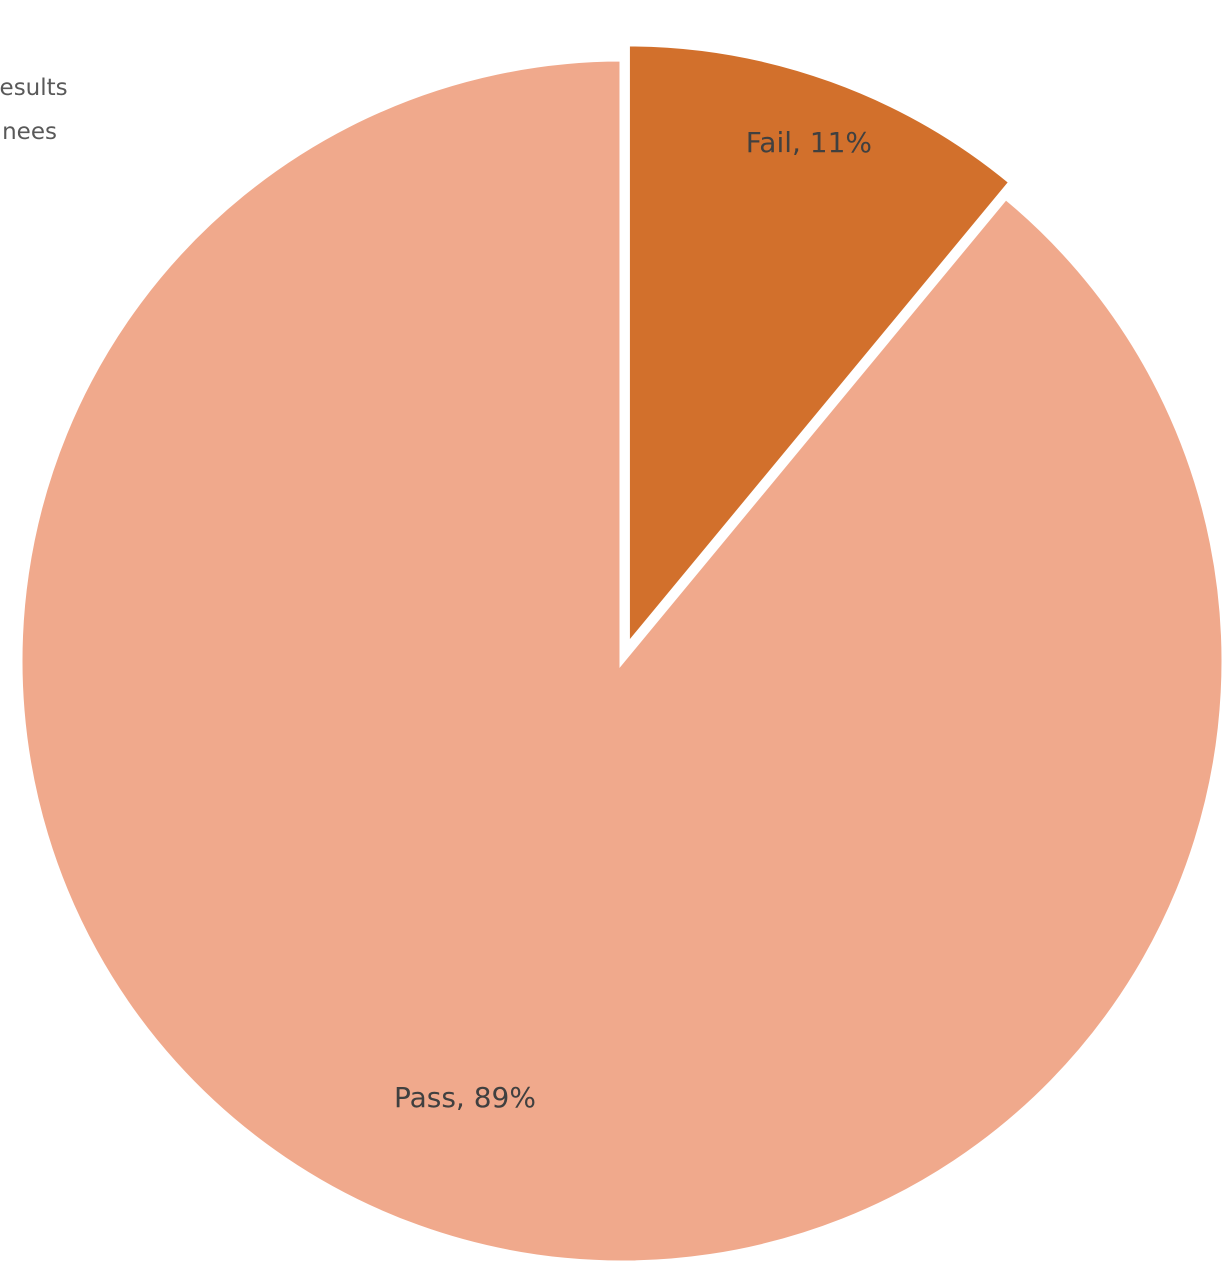  Describe the element at coordinates (465, 1097) in the screenshot. I see `slice-label-pass: Pass, 89%` at that location.